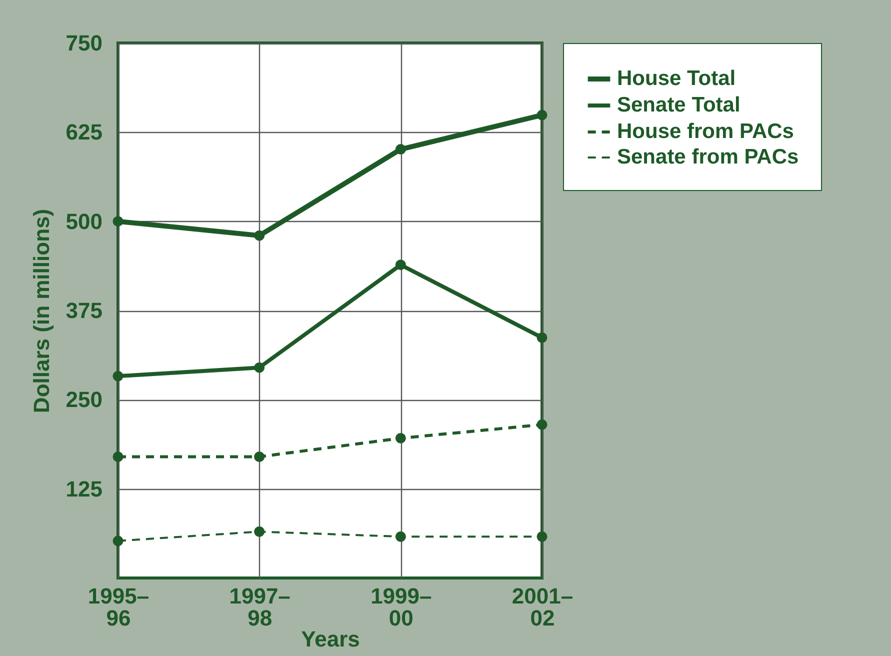 This screenshot has width=891, height=656. Describe the element at coordinates (705, 131) in the screenshot. I see `legend-label: House from PACs` at that location.